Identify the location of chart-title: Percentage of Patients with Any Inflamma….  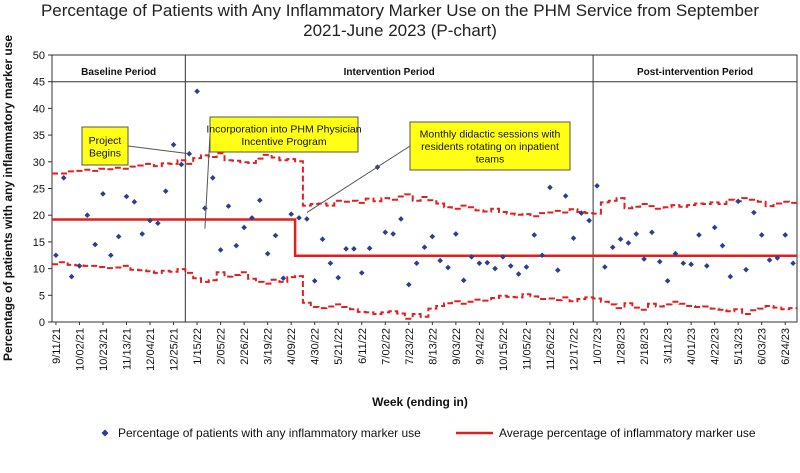
(400, 20).